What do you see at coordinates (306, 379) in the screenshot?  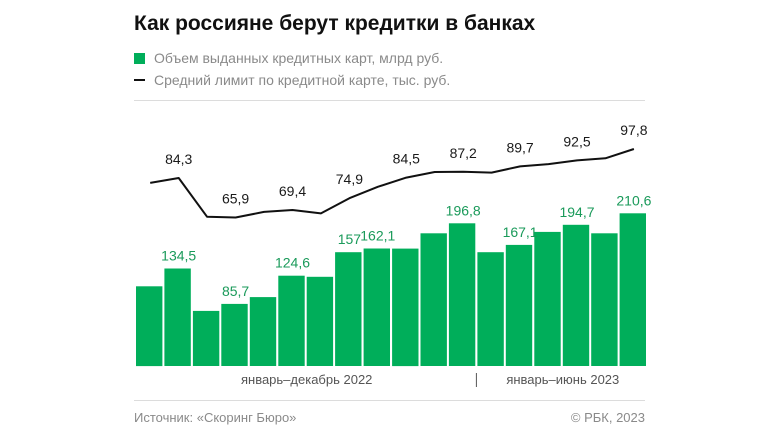 I see `period-label: январь–декабрь 2022` at bounding box center [306, 379].